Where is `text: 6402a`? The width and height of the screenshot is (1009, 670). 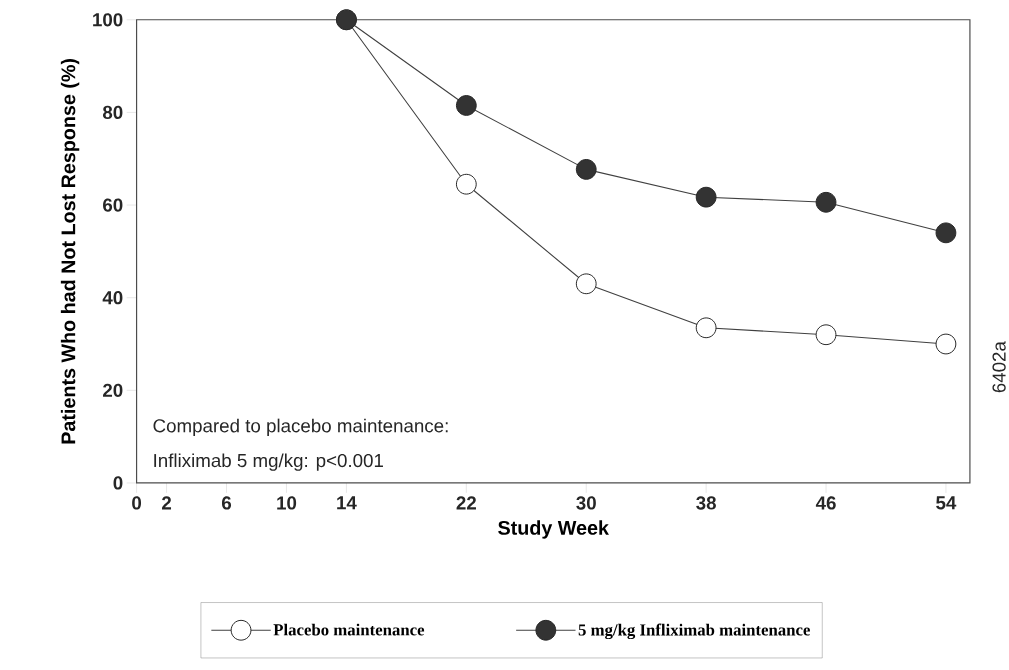
text: 6402a is located at coordinates (999, 367).